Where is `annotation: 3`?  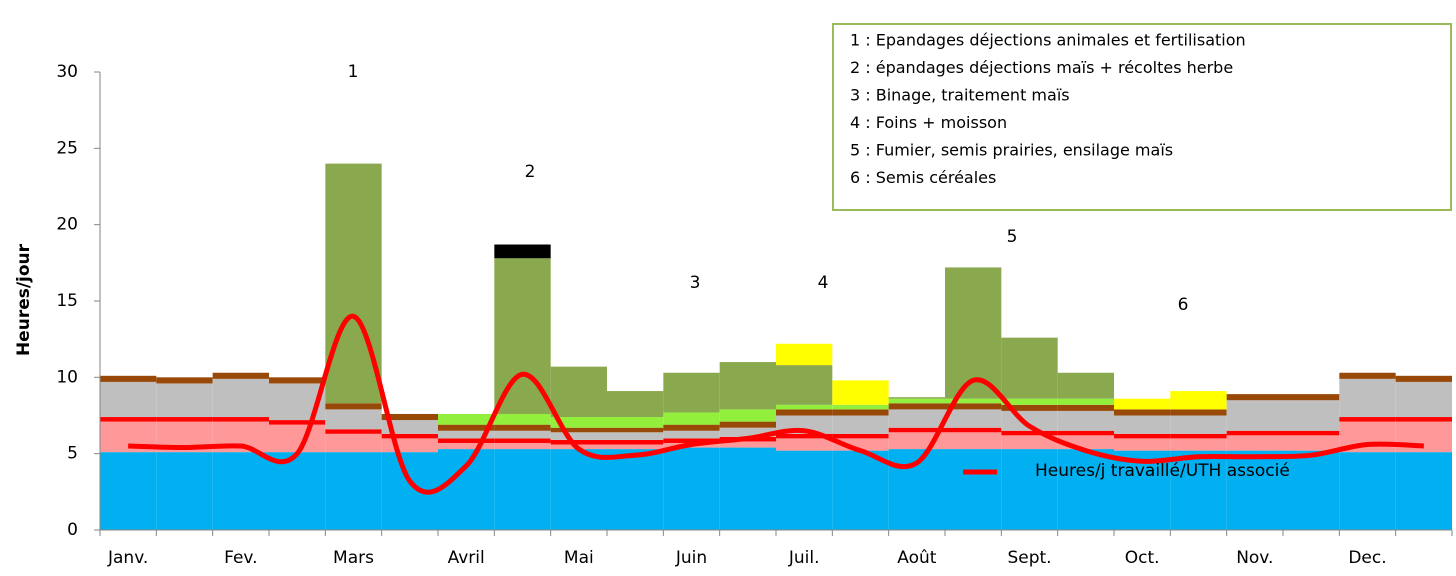 annotation: 3 is located at coordinates (695, 283).